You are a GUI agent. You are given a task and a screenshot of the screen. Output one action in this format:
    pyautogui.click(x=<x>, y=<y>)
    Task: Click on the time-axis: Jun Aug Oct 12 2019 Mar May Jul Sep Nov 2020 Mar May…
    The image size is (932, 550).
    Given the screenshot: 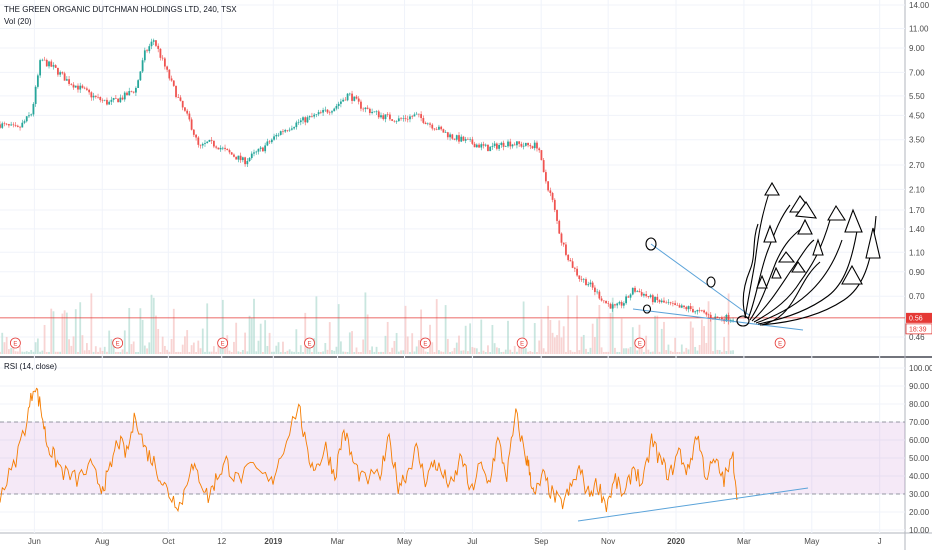 What is the action you would take?
    pyautogui.click(x=455, y=541)
    